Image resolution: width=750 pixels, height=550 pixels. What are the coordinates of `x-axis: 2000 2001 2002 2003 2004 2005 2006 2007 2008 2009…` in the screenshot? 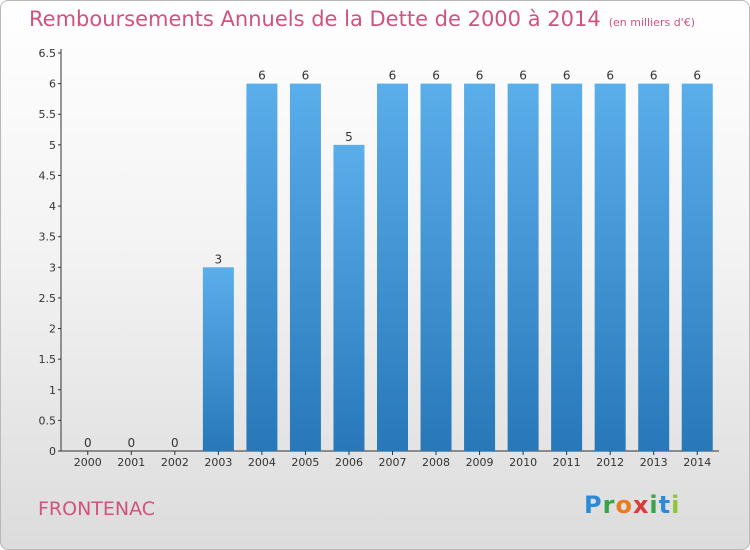 It's located at (390, 459).